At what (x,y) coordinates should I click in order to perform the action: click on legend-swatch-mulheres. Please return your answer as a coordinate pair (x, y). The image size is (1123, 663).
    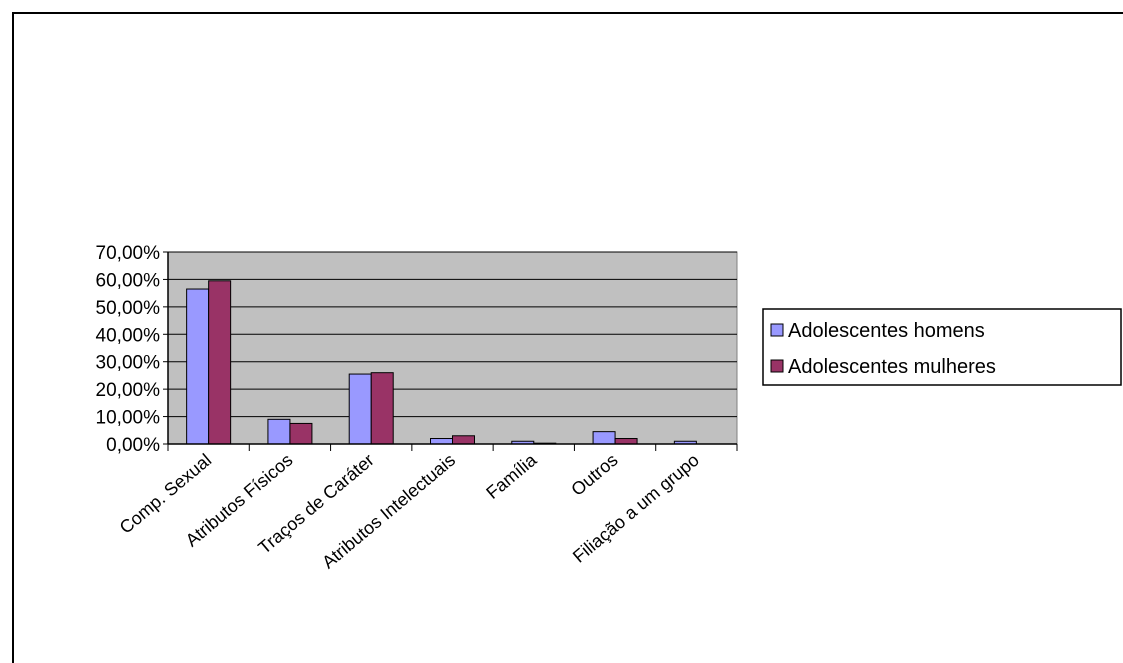
    Looking at the image, I should click on (777, 366).